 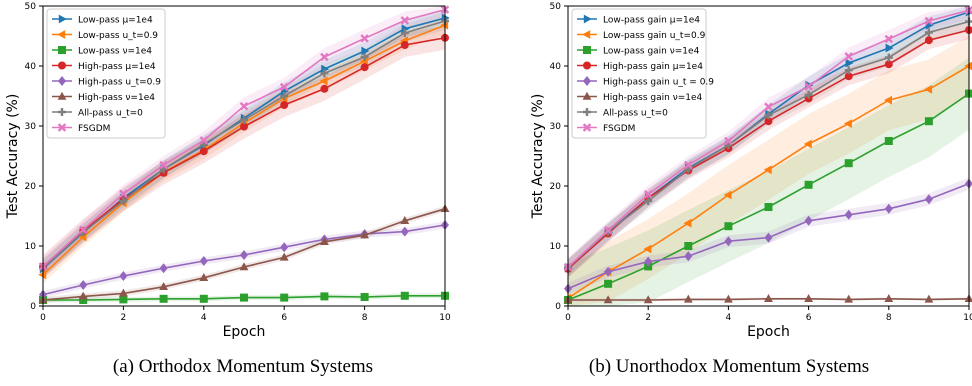 I want to click on x-tick-label-a-5: 10, so click(x=445, y=318).